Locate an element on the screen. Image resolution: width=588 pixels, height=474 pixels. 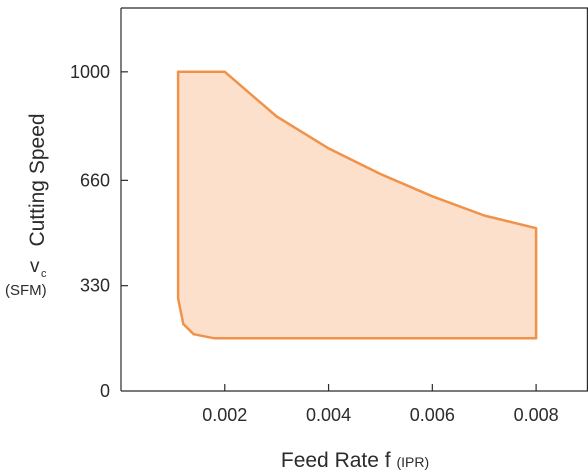
y-tick-label: 1000 is located at coordinates (90, 72).